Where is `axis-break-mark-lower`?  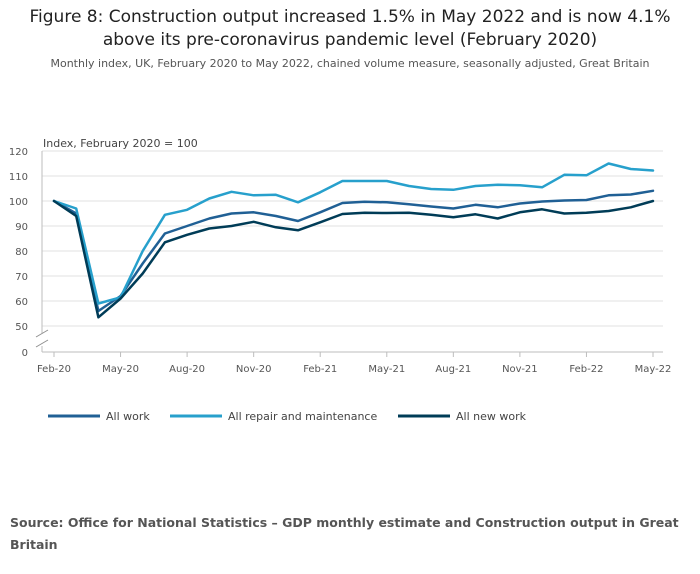 axis-break-mark-lower is located at coordinates (42, 343).